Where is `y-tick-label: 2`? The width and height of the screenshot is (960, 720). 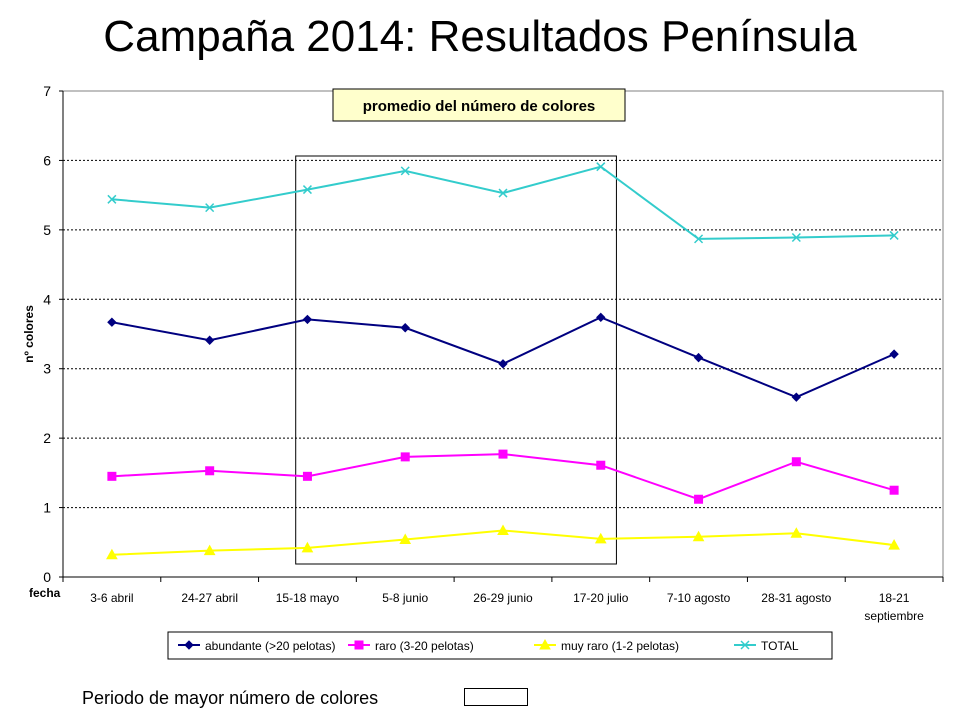
y-tick-label: 2 is located at coordinates (47, 438).